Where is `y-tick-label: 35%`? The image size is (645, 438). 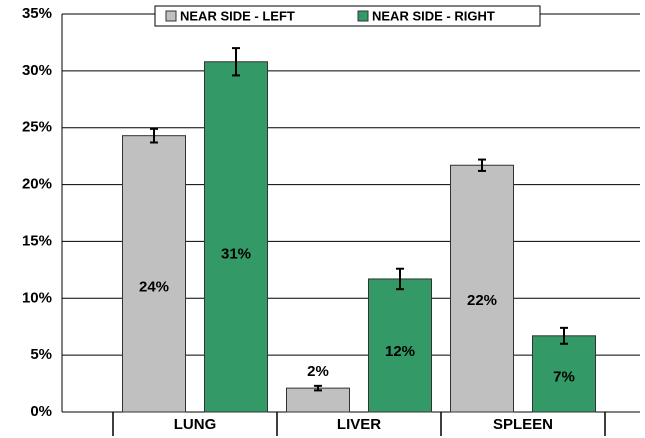
y-tick-label: 35% is located at coordinates (37, 13).